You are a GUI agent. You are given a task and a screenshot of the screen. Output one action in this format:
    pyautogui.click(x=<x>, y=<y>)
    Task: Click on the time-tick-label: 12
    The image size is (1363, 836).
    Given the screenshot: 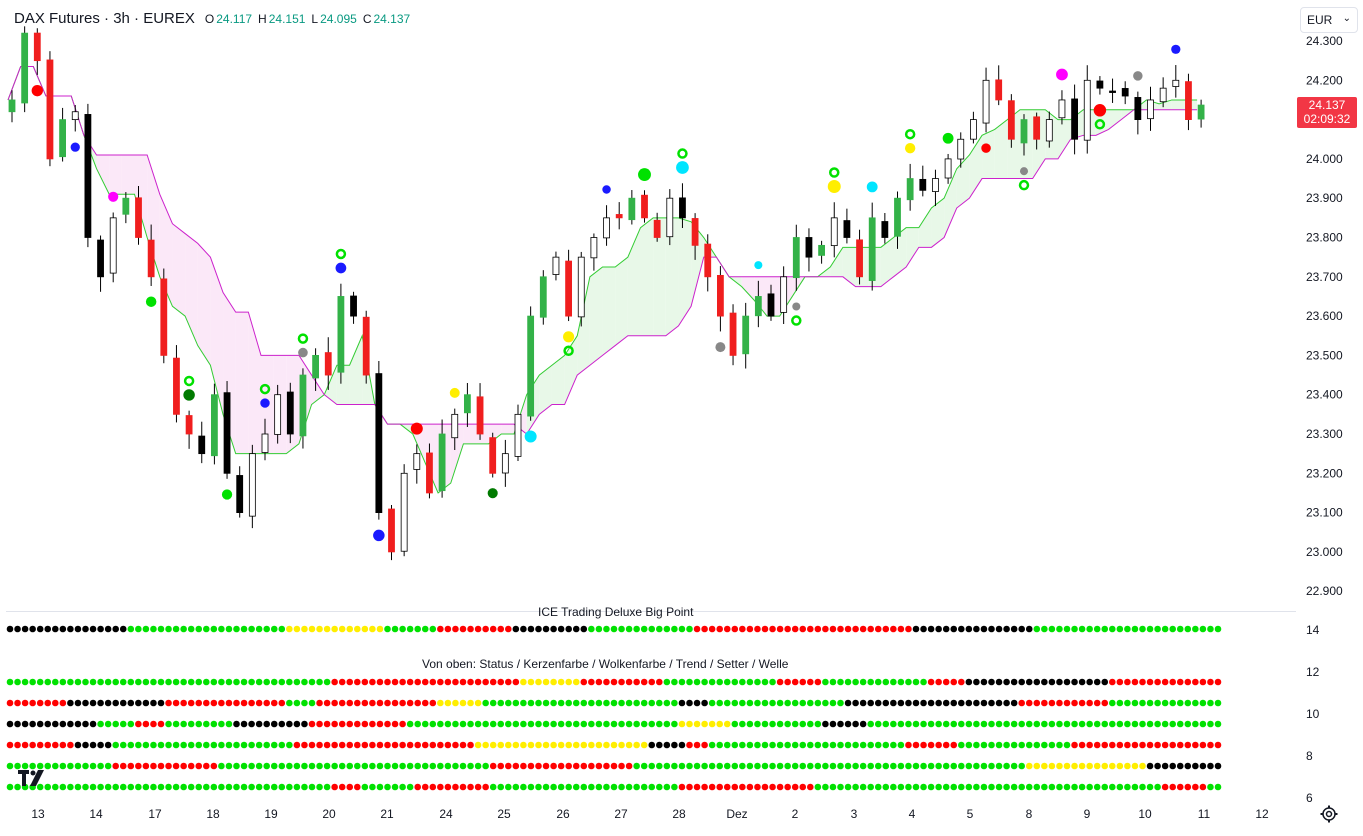 What is the action you would take?
    pyautogui.click(x=1262, y=814)
    